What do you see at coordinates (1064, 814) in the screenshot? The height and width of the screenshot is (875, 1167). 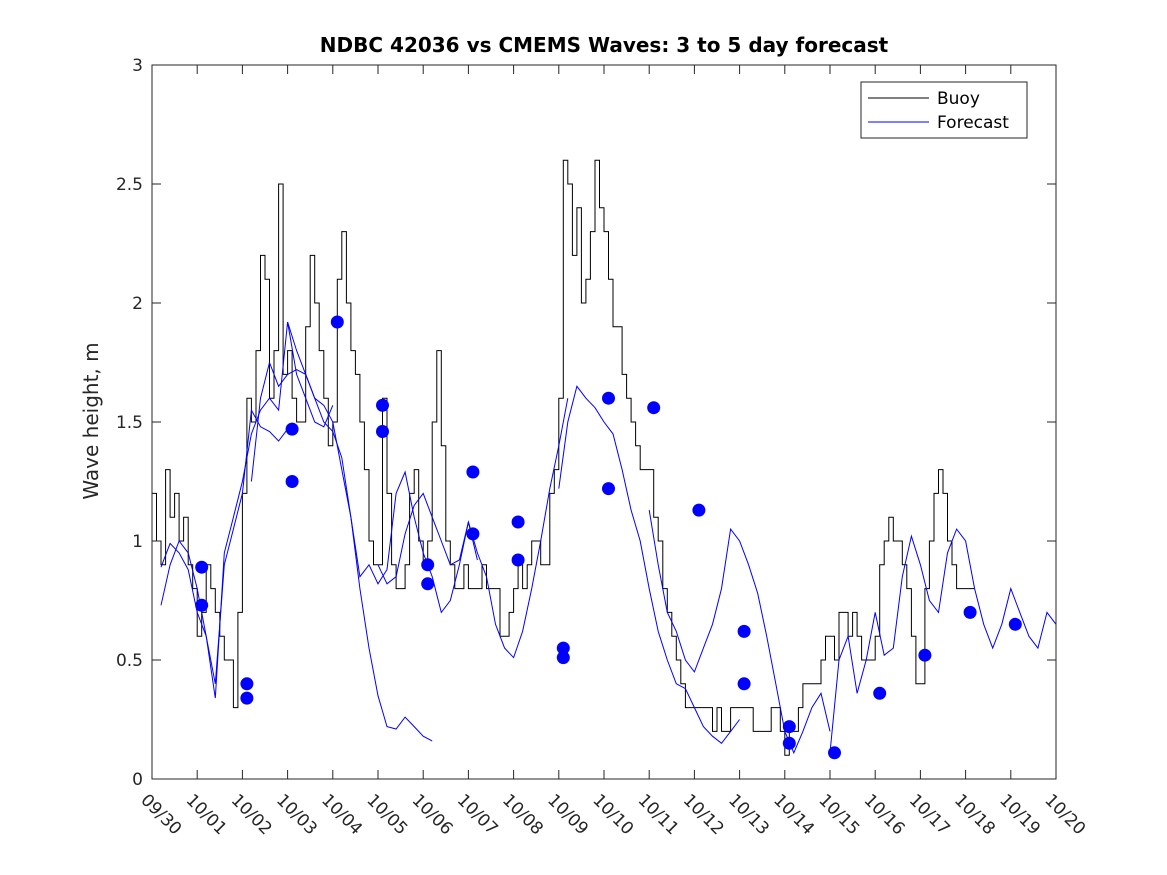 I see `x-tick-label: 10/20` at bounding box center [1064, 814].